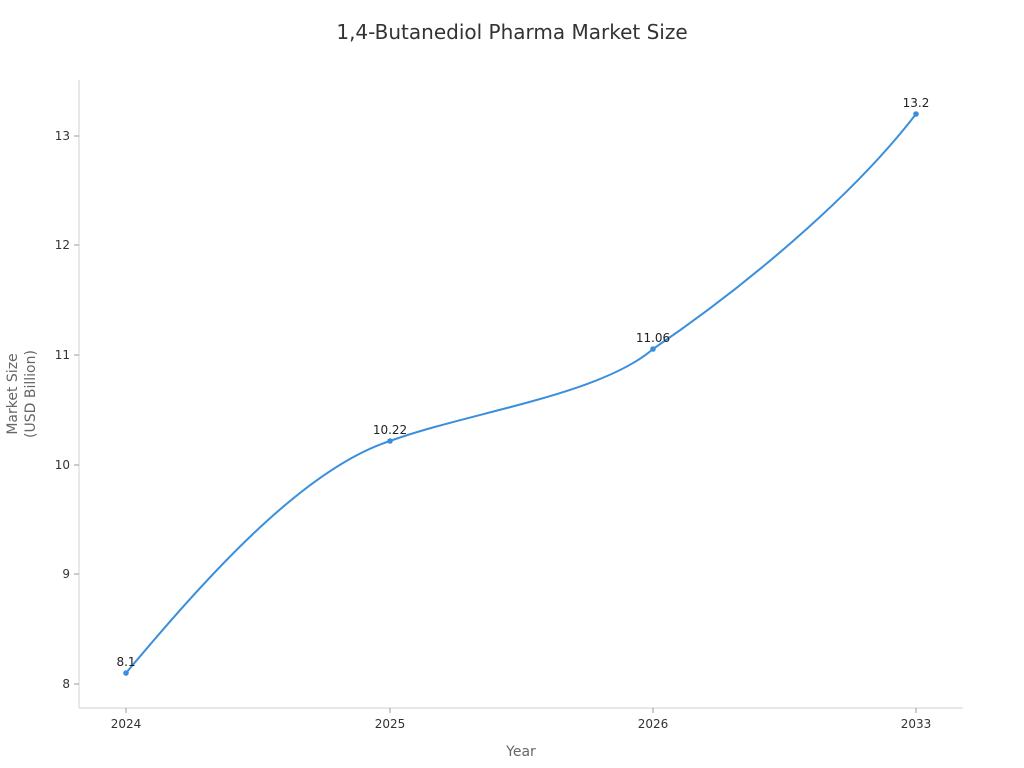 The width and height of the screenshot is (1024, 768). What do you see at coordinates (653, 338) in the screenshot?
I see `data-label: 11.06` at bounding box center [653, 338].